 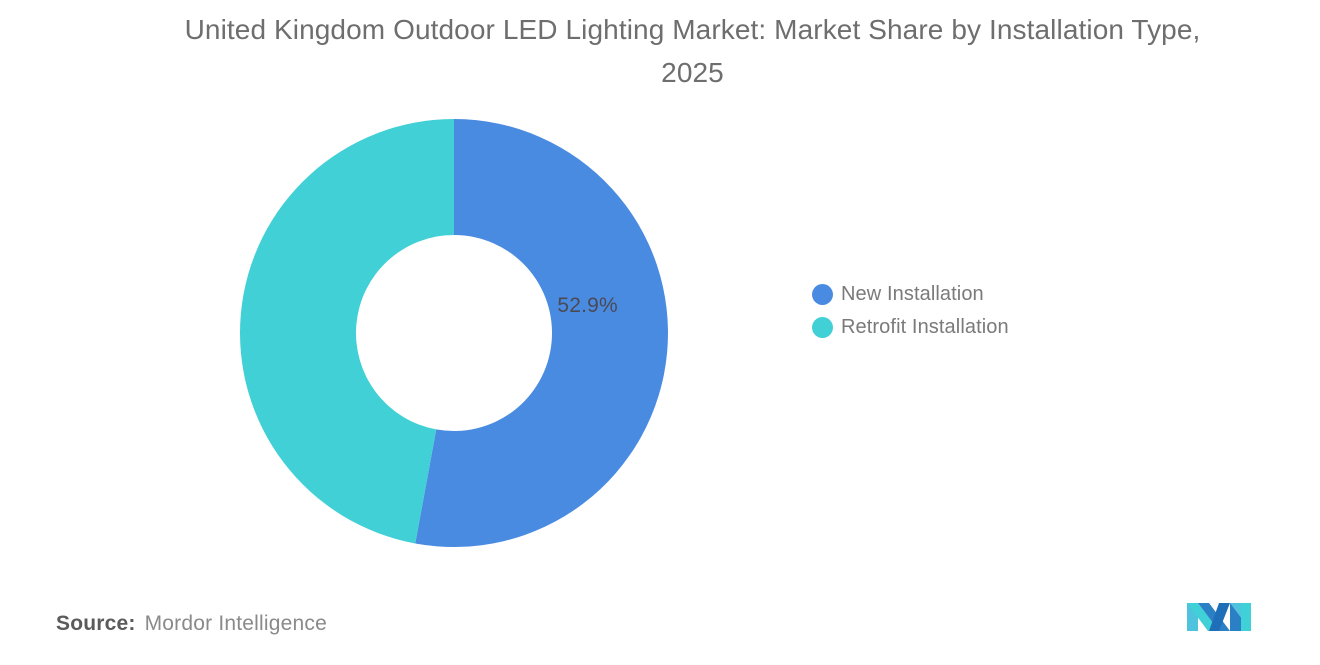 I want to click on source-attribution: Source: Mordor Intelligence, so click(x=191, y=624).